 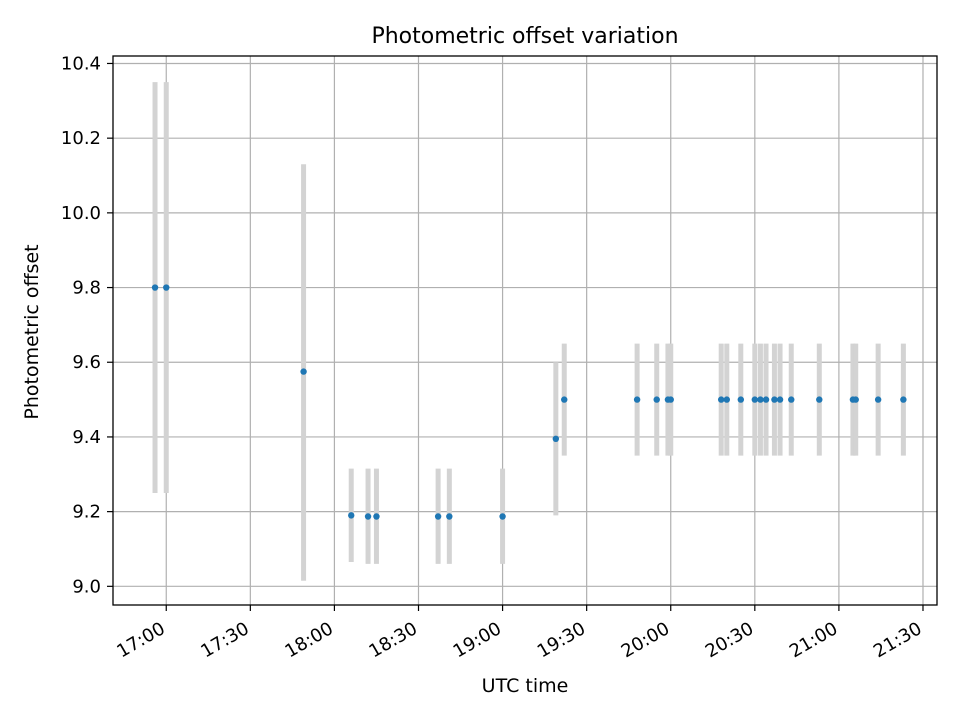 What do you see at coordinates (81, 63) in the screenshot?
I see `y-tick-label: 10.4` at bounding box center [81, 63].